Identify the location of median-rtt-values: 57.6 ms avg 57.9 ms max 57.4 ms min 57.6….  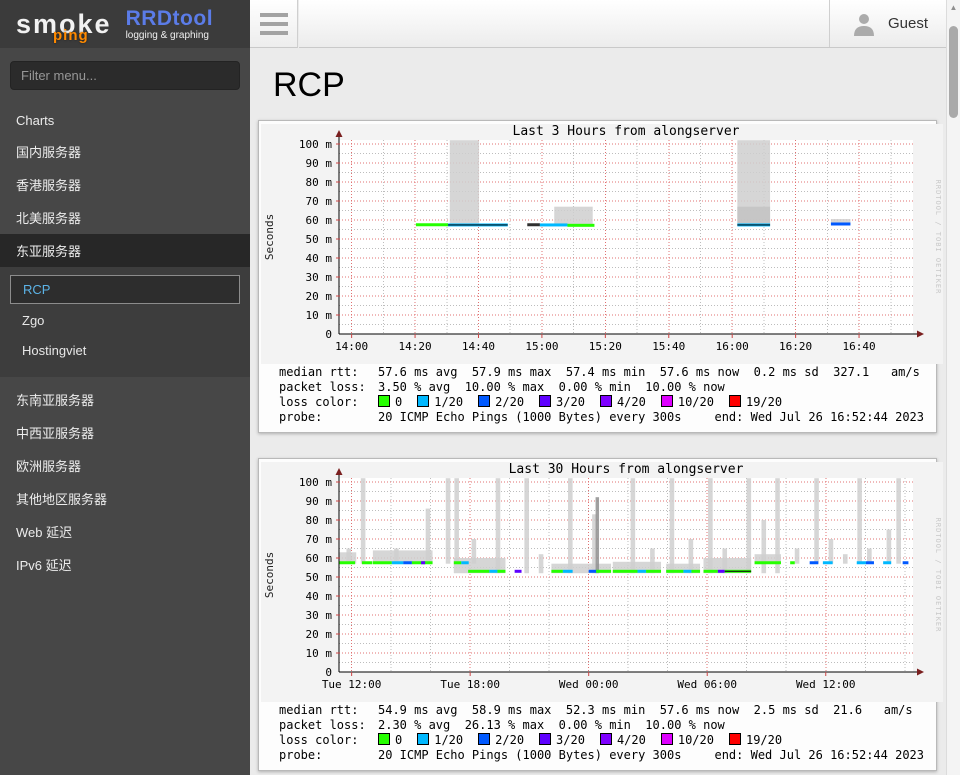
(649, 372).